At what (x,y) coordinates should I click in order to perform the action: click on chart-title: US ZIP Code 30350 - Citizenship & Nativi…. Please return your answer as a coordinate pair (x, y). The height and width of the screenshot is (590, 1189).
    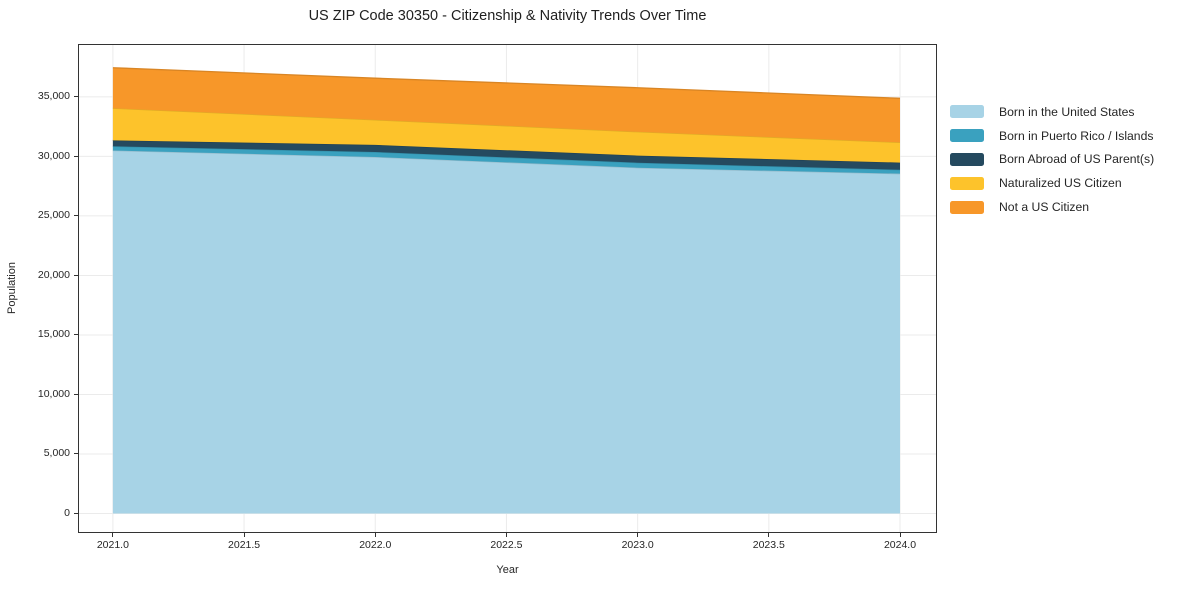
    Looking at the image, I should click on (507, 16).